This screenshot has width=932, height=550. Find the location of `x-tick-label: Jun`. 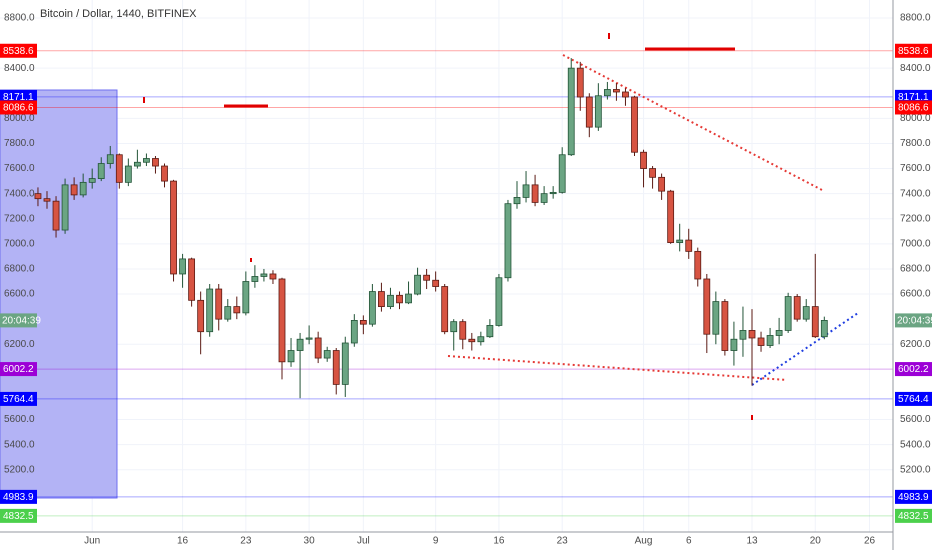

x-tick-label: Jun is located at coordinates (92, 541).